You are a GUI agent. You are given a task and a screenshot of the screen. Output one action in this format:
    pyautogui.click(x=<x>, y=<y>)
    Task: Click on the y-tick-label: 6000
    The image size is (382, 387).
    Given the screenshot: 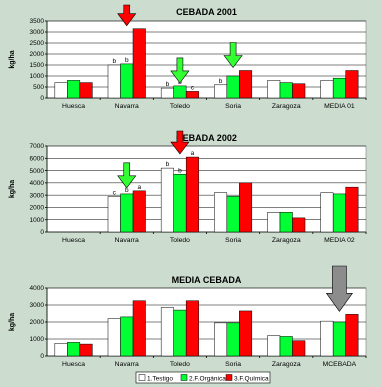 What is the action you would take?
    pyautogui.click(x=37, y=158)
    